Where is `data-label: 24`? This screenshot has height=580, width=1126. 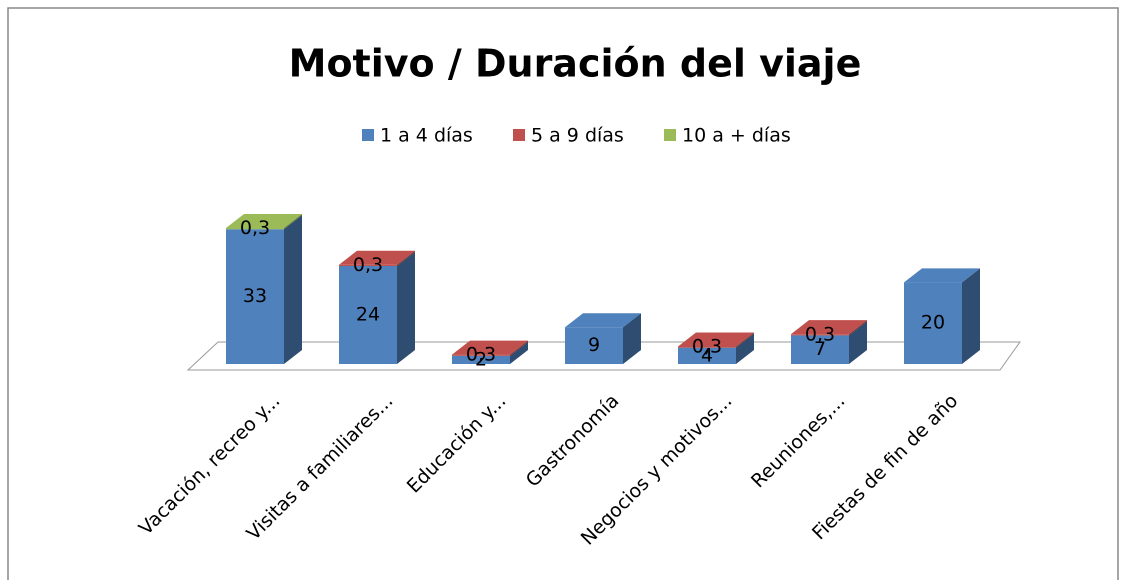 data-label: 24 is located at coordinates (368, 314).